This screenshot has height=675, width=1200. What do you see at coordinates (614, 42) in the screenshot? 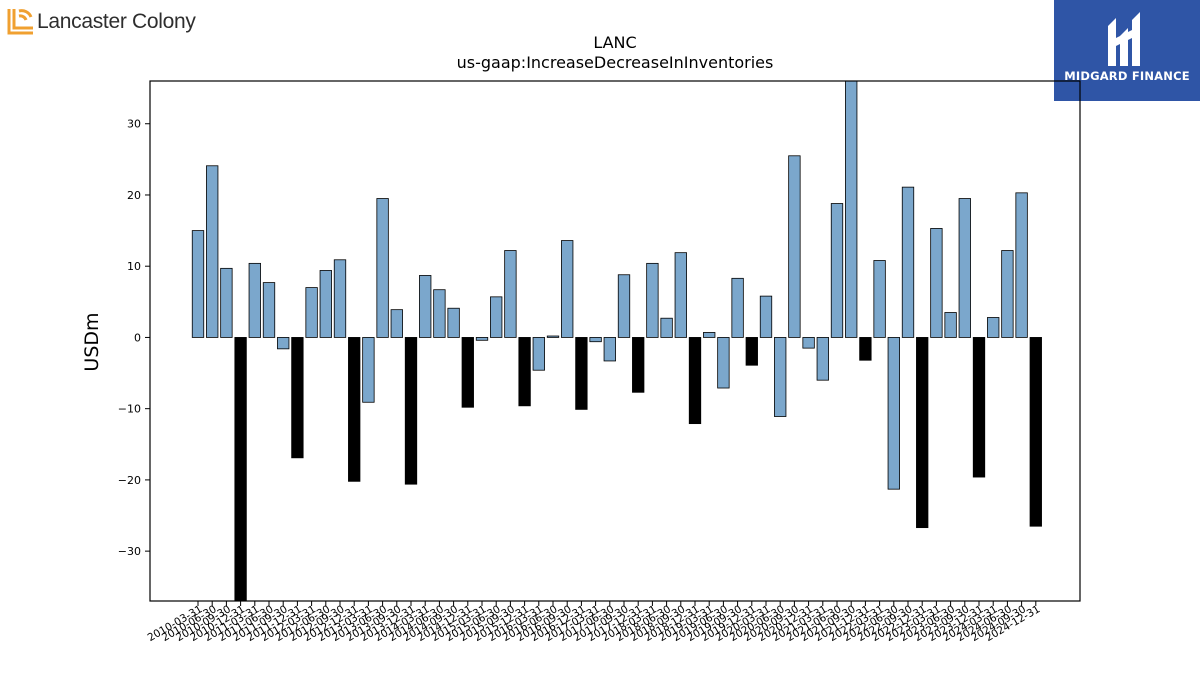
I see `chart-title: LANC` at bounding box center [614, 42].